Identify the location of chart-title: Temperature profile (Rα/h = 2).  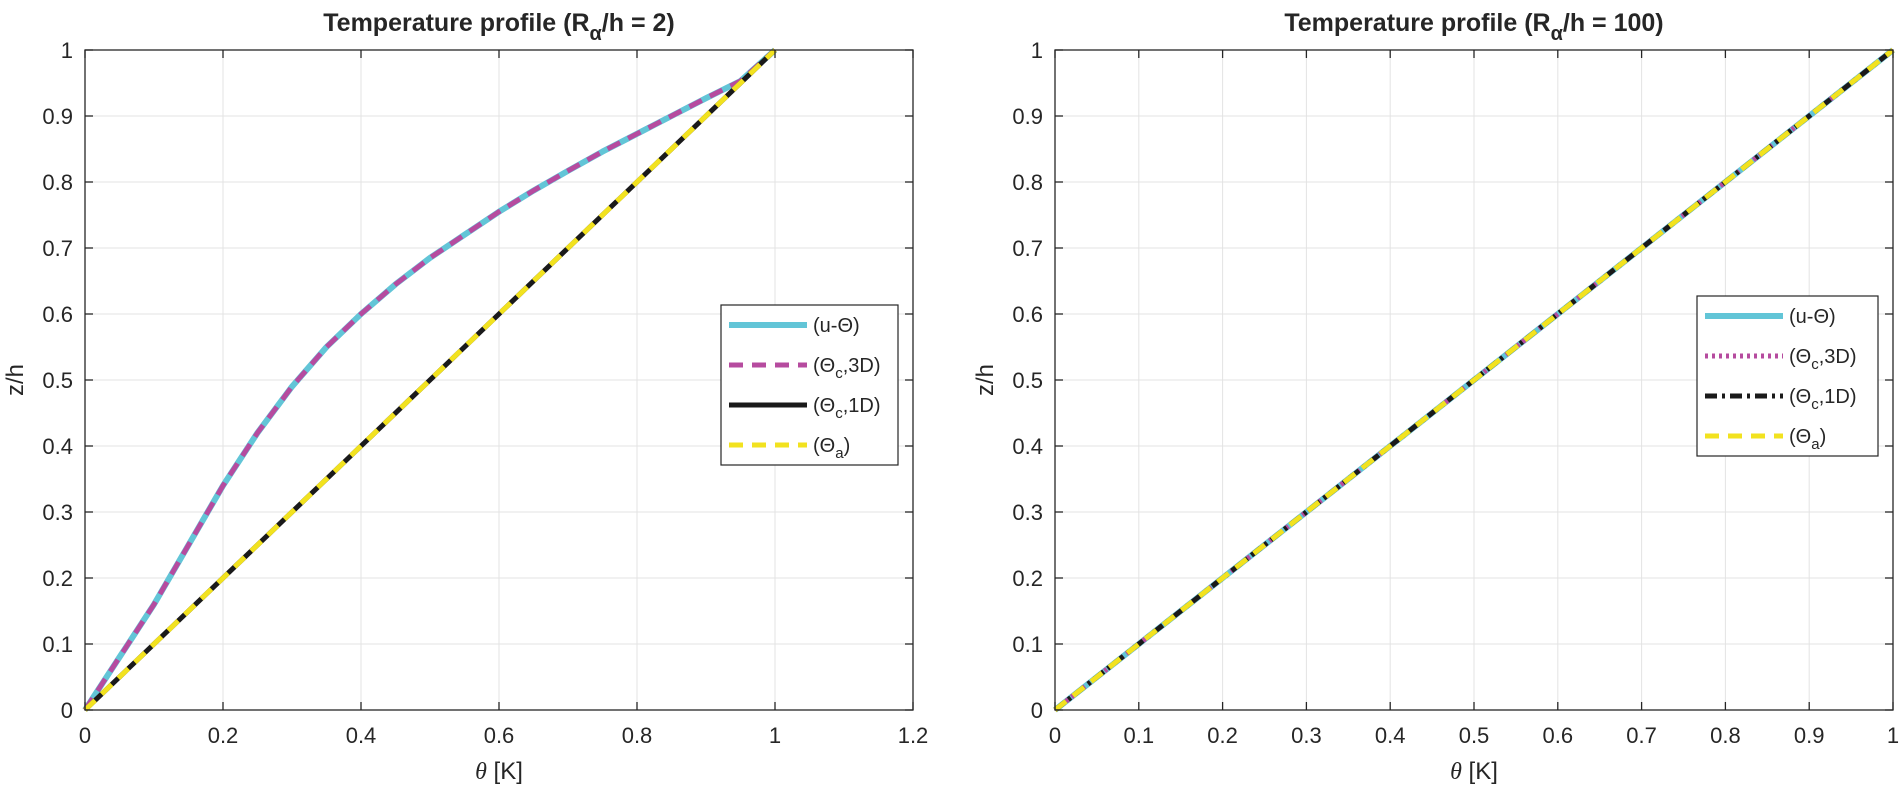
(498, 27).